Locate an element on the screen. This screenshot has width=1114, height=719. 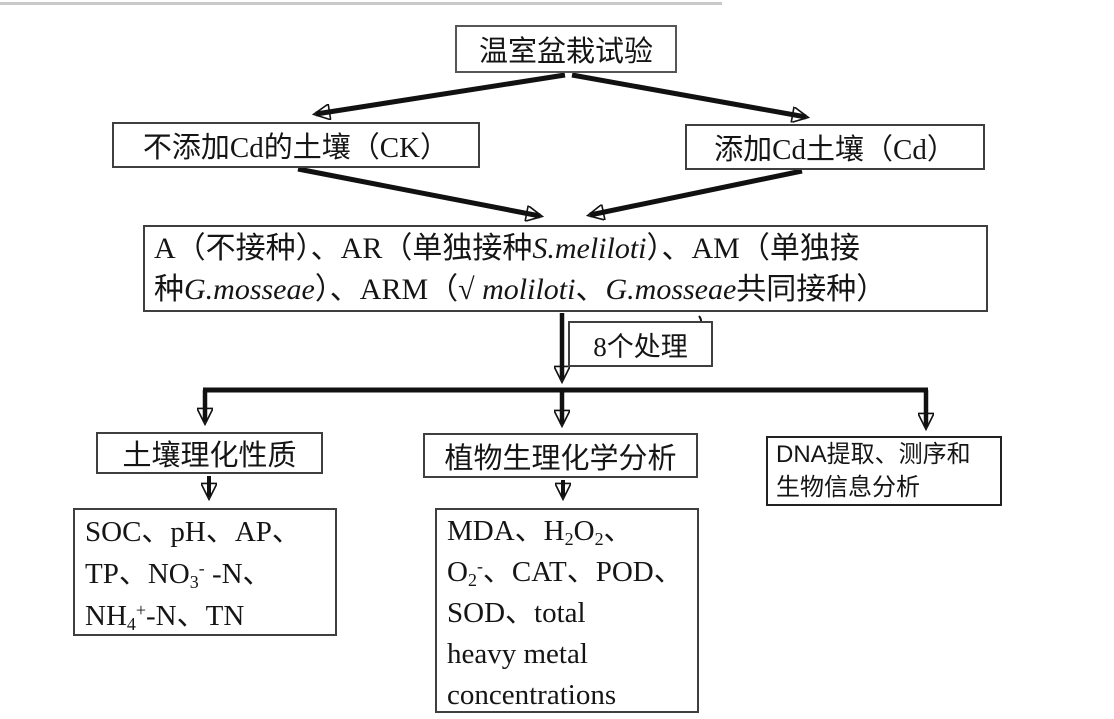
arrow-ck-to-treatments is located at coordinates (418, 191).